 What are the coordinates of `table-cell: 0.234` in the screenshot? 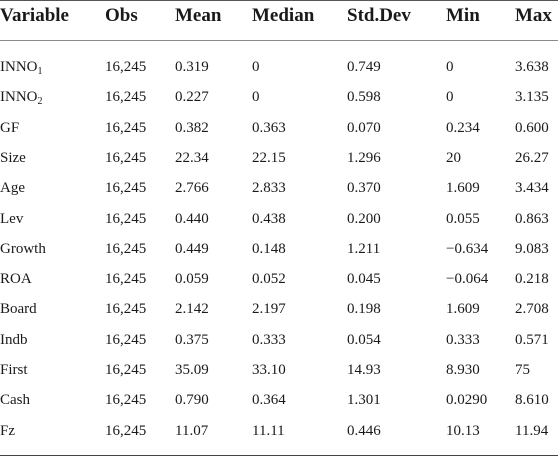 It's located at (463, 127).